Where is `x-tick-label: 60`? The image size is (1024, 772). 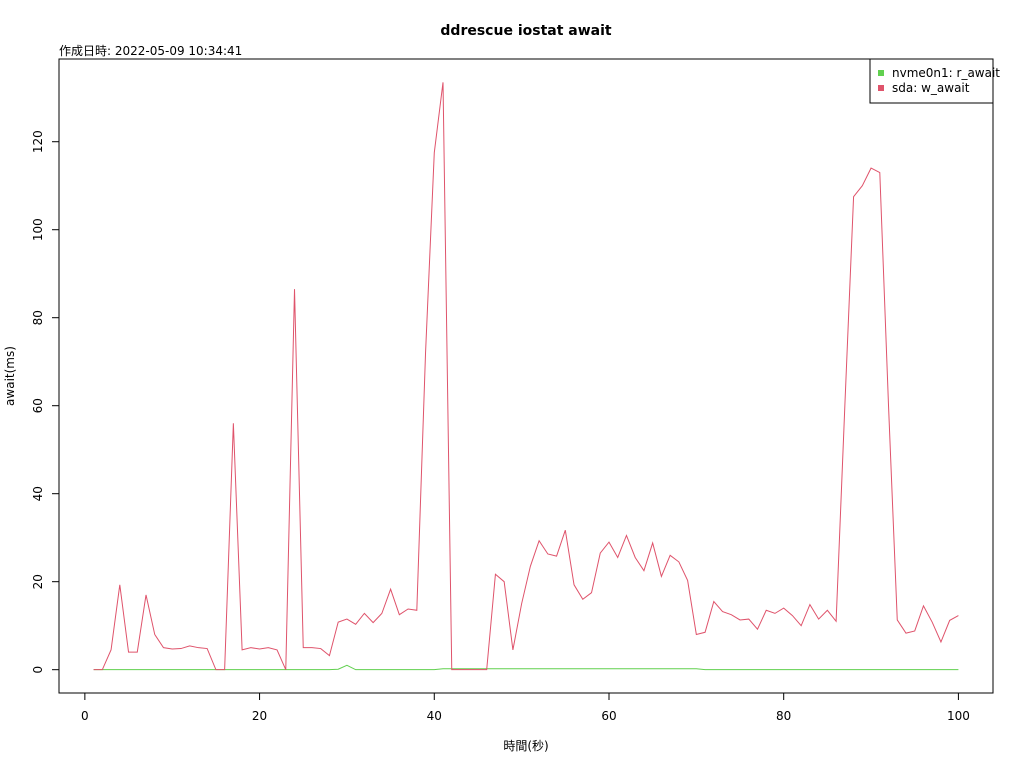
x-tick-label: 60 is located at coordinates (608, 716).